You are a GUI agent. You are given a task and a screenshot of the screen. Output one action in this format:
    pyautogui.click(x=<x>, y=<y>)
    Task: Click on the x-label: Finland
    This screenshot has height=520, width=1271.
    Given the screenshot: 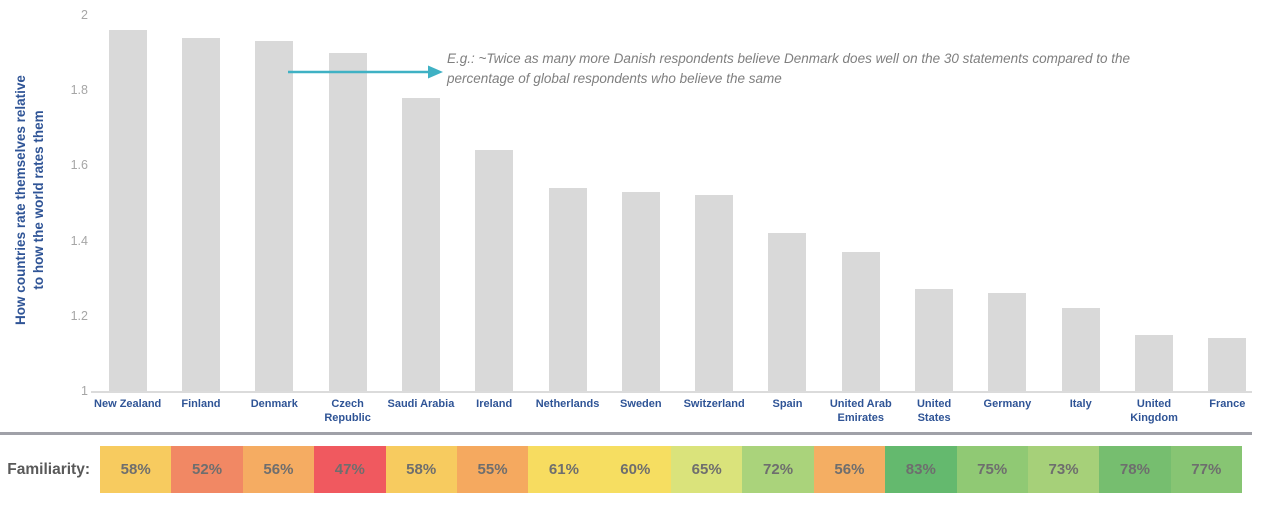 What is the action you would take?
    pyautogui.click(x=201, y=404)
    